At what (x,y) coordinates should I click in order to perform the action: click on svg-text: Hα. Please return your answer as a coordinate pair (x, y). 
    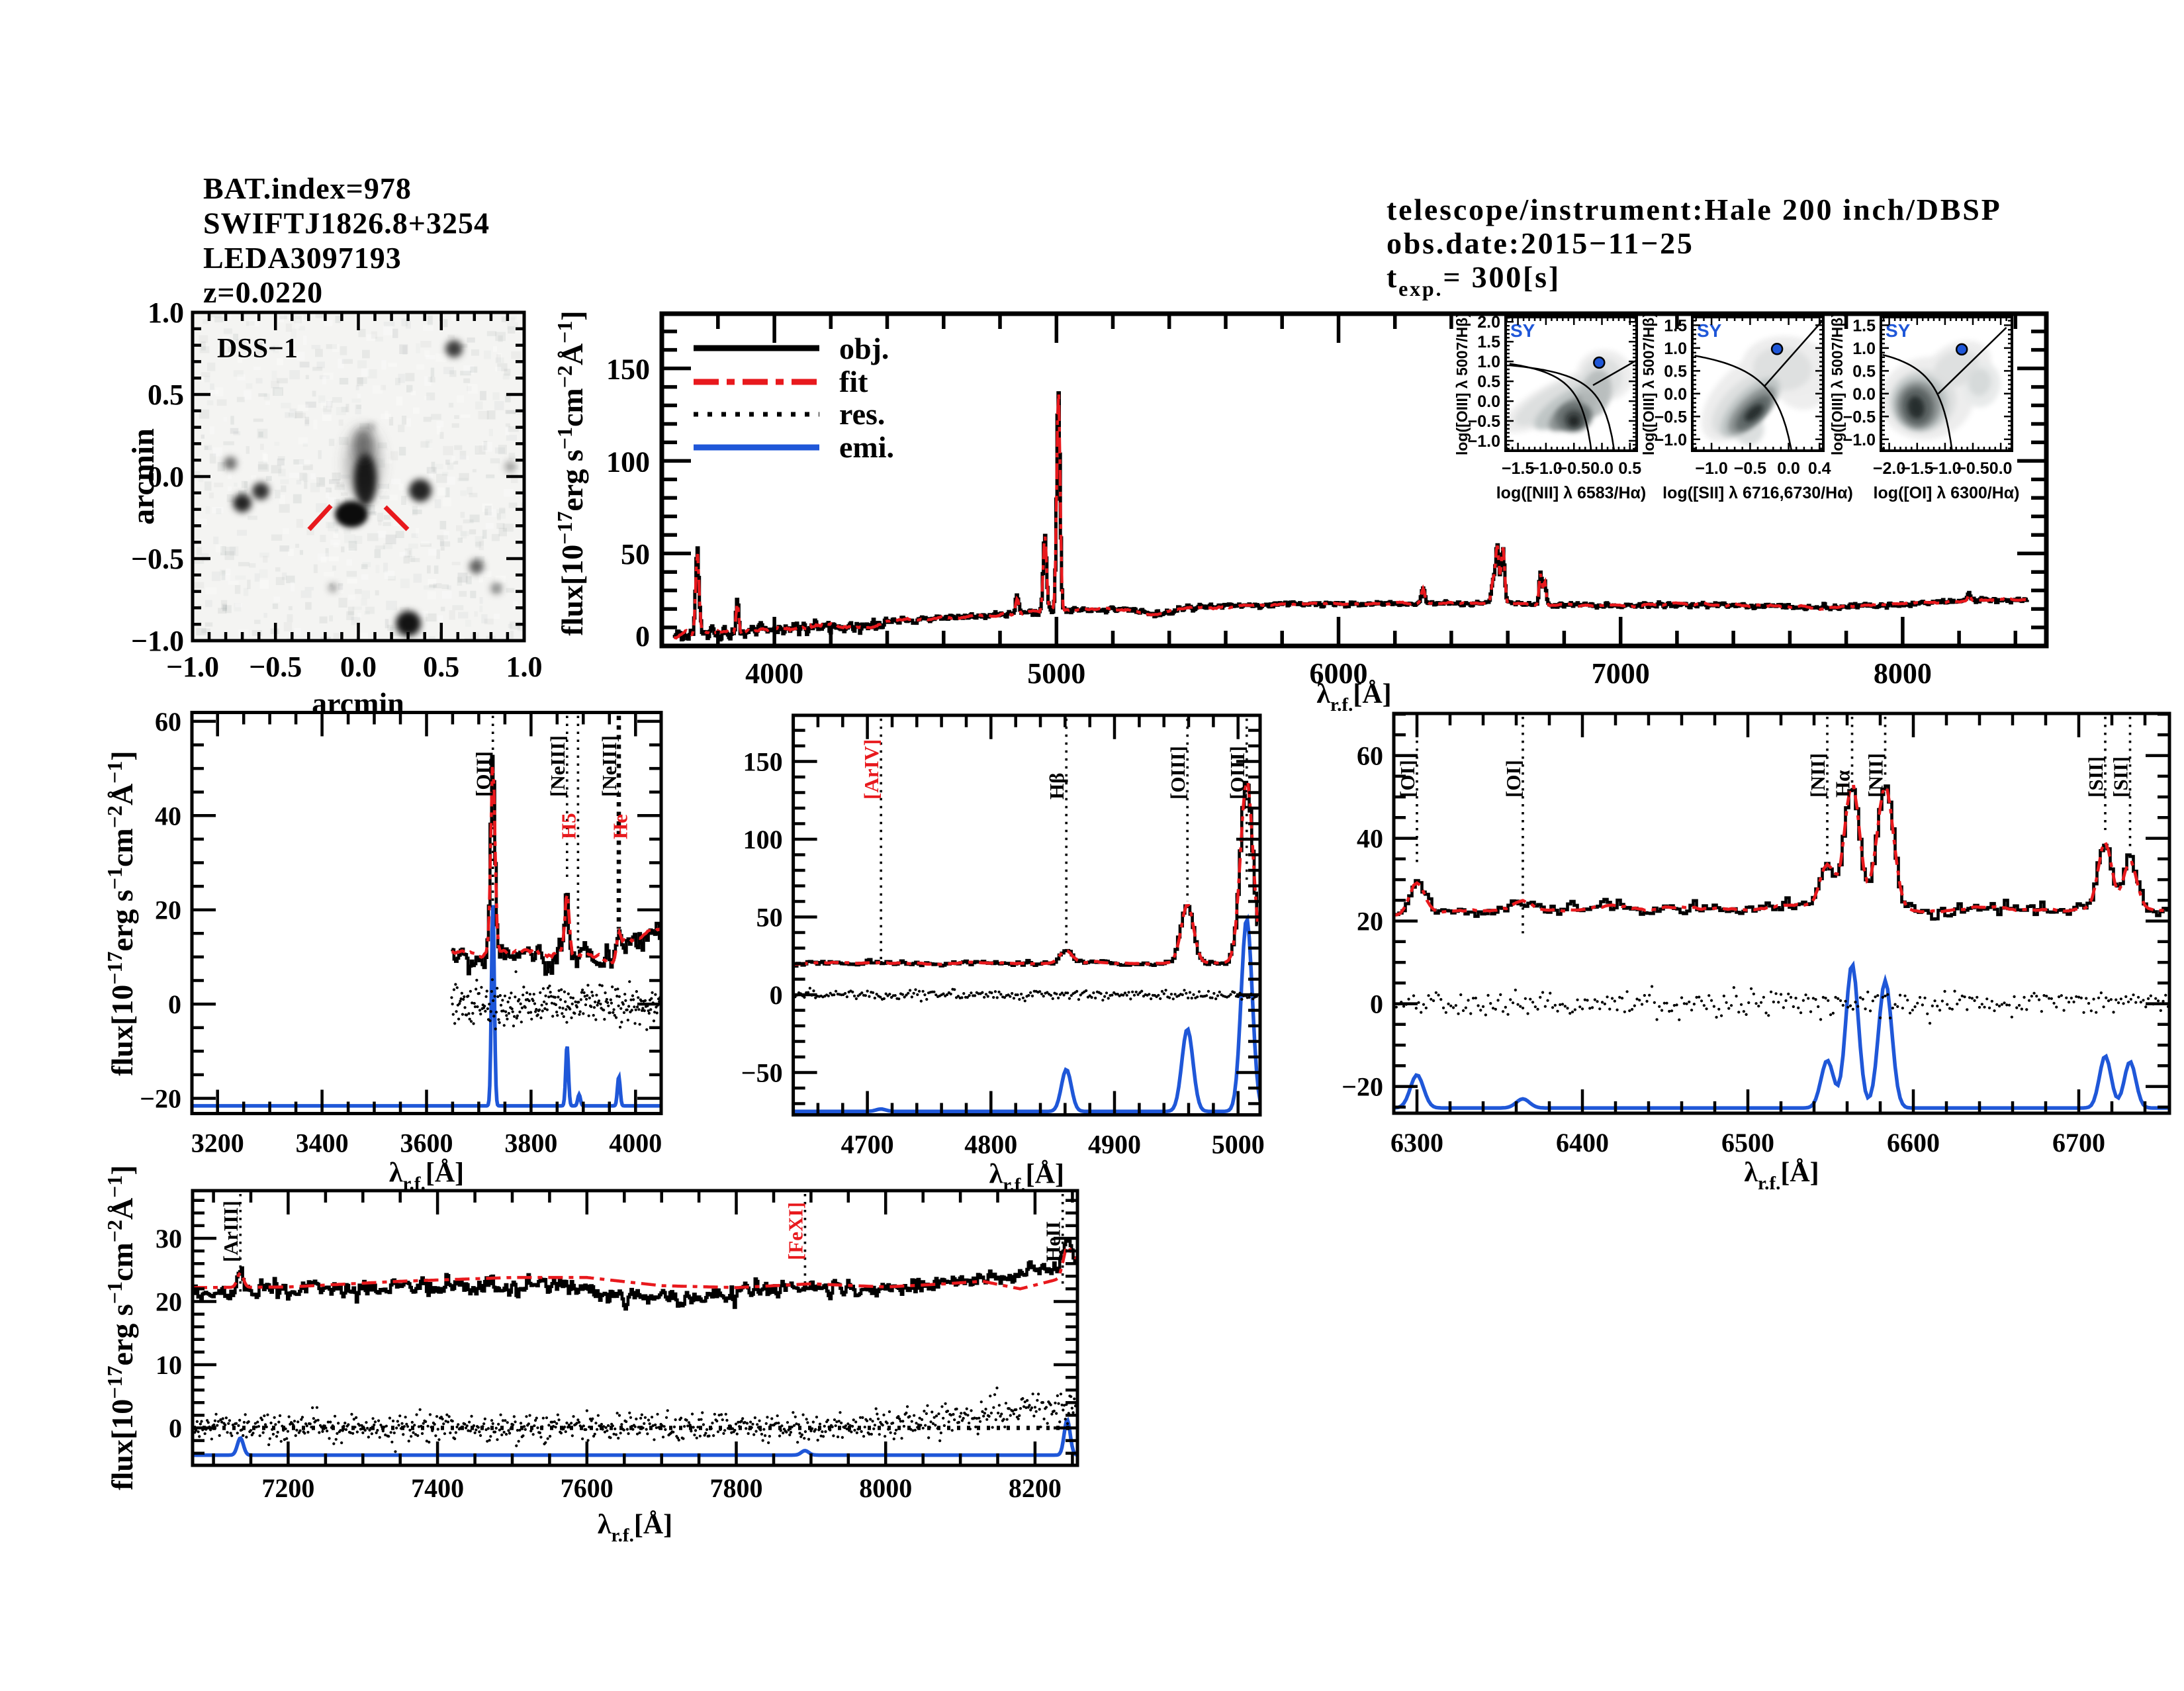
    Looking at the image, I should click on (1843, 784).